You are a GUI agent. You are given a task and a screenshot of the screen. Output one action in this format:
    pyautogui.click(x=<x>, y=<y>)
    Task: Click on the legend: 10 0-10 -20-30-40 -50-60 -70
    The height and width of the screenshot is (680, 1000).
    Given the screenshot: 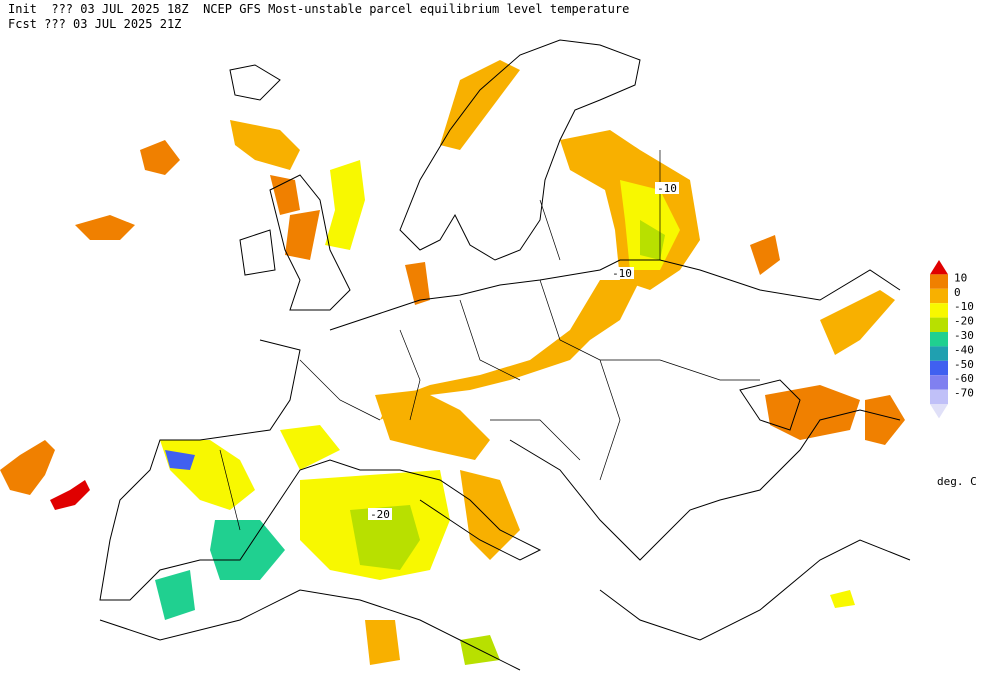 What is the action you would take?
    pyautogui.click(x=952, y=339)
    